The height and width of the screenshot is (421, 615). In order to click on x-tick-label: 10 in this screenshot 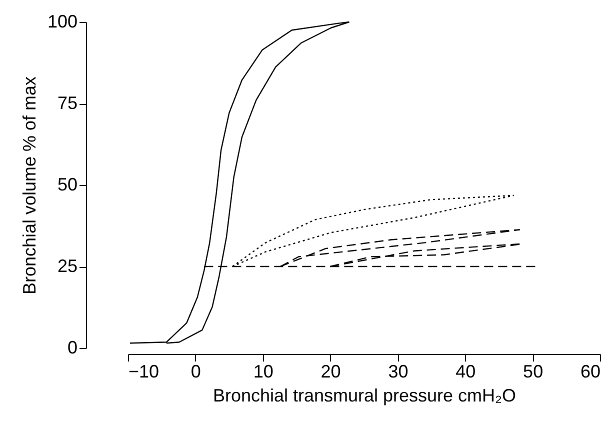, I will do `click(263, 372)`.